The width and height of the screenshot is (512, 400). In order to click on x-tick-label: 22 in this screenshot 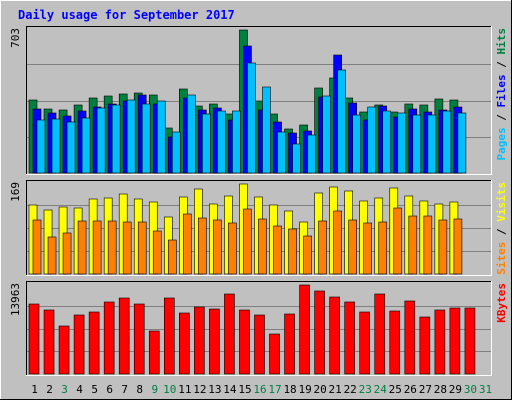, I will do `click(350, 389)`.